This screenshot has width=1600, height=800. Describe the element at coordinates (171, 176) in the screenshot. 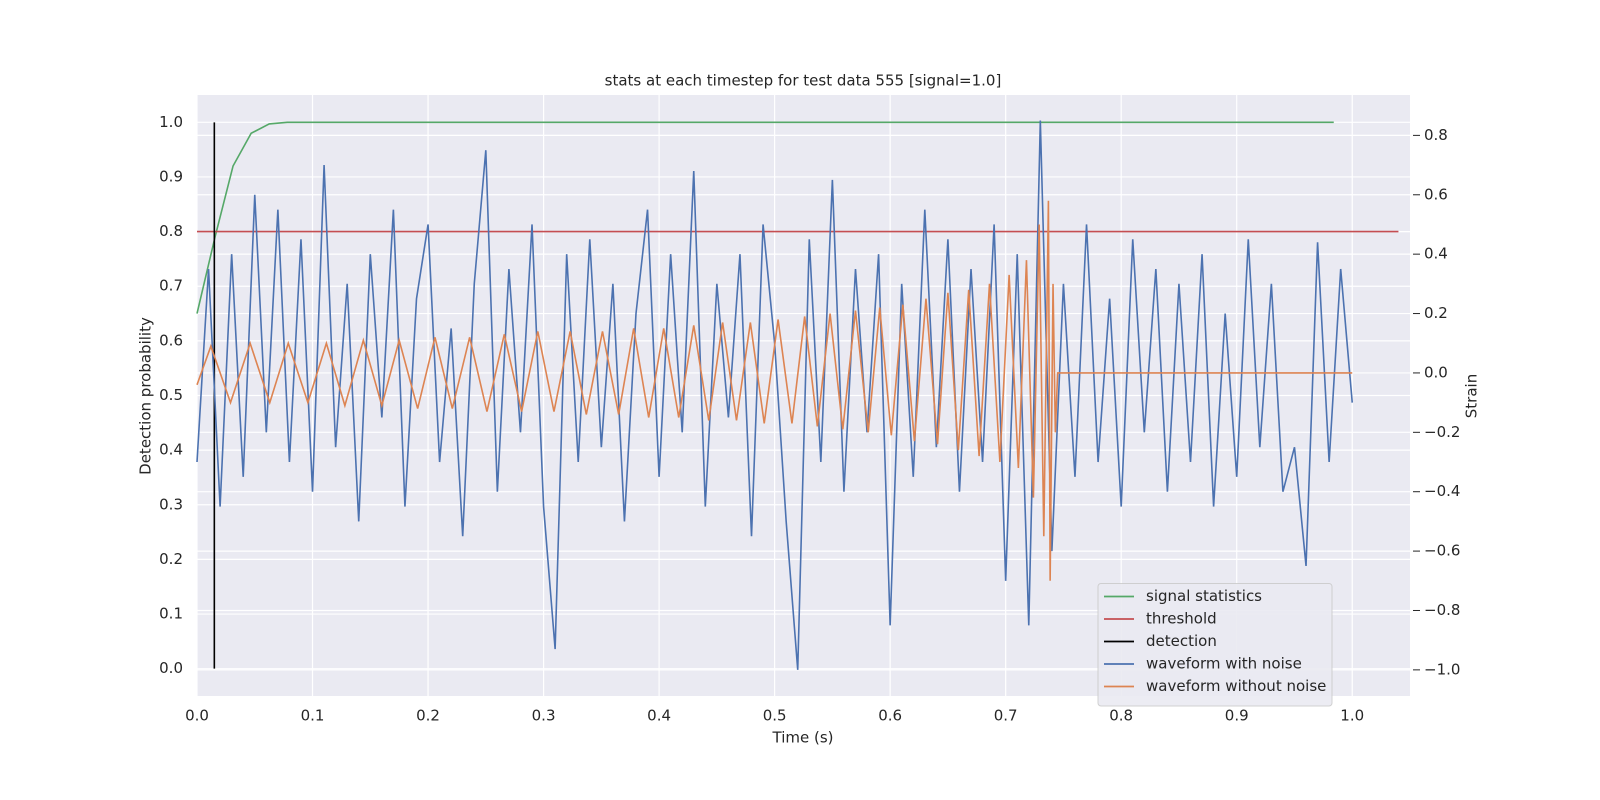

I see `y-tick-label: 0.9` at that location.